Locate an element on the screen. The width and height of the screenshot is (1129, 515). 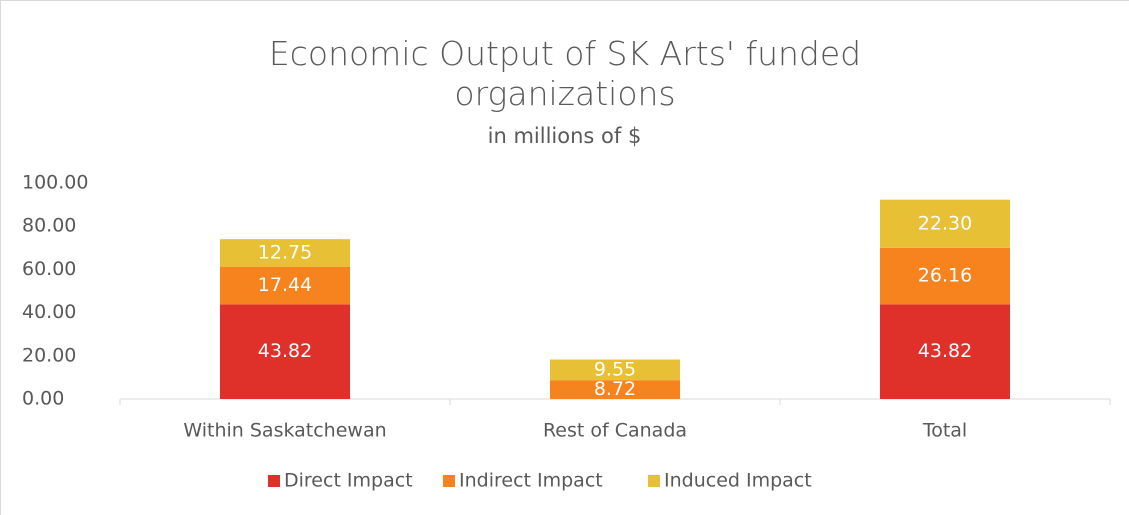
data-label: 12.75 is located at coordinates (285, 252).